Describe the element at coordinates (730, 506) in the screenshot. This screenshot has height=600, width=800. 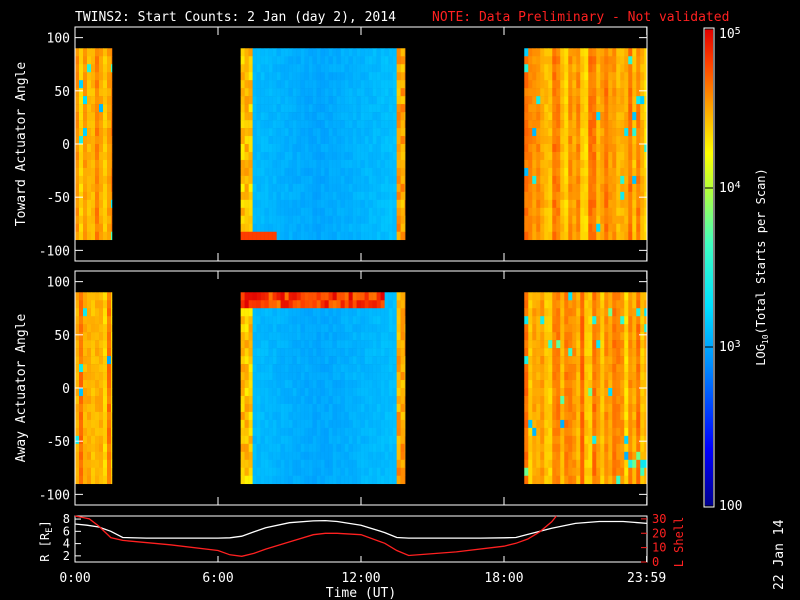
I see `colorbar-tick-label: 100` at that location.